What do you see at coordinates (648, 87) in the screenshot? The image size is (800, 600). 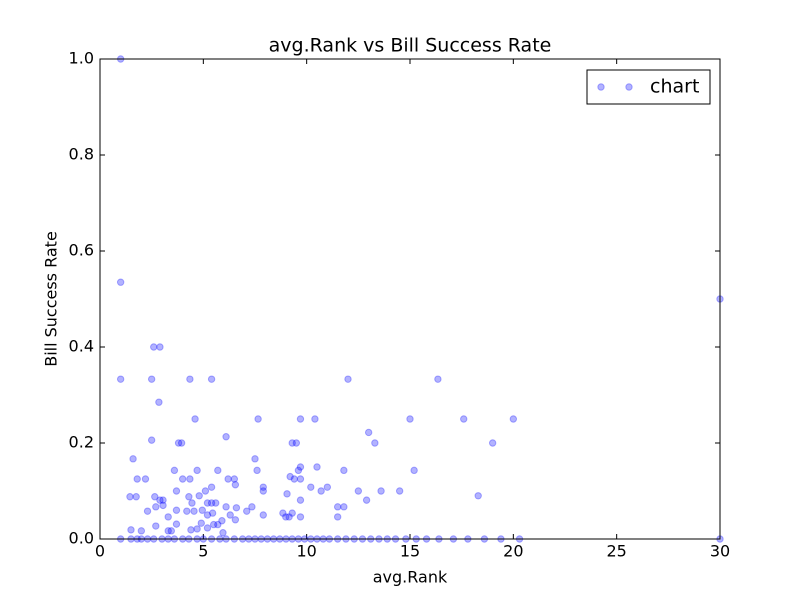 I see `legend-box` at bounding box center [648, 87].